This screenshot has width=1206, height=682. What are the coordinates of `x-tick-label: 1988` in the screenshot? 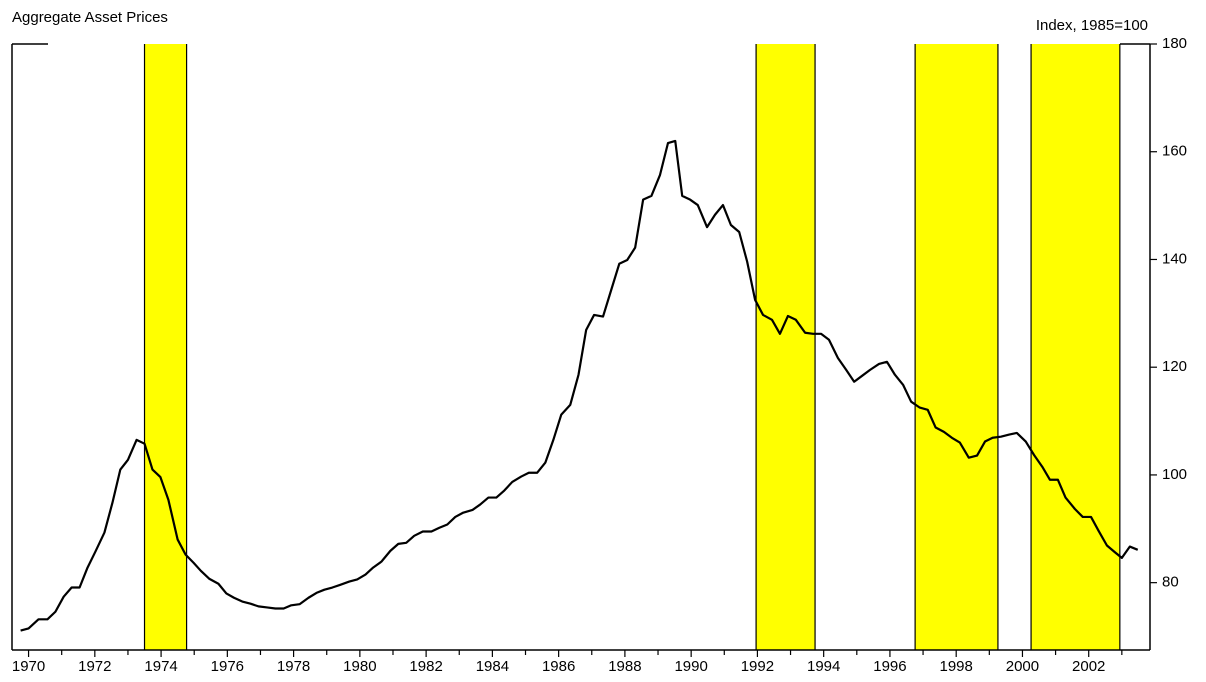 It's located at (624, 666).